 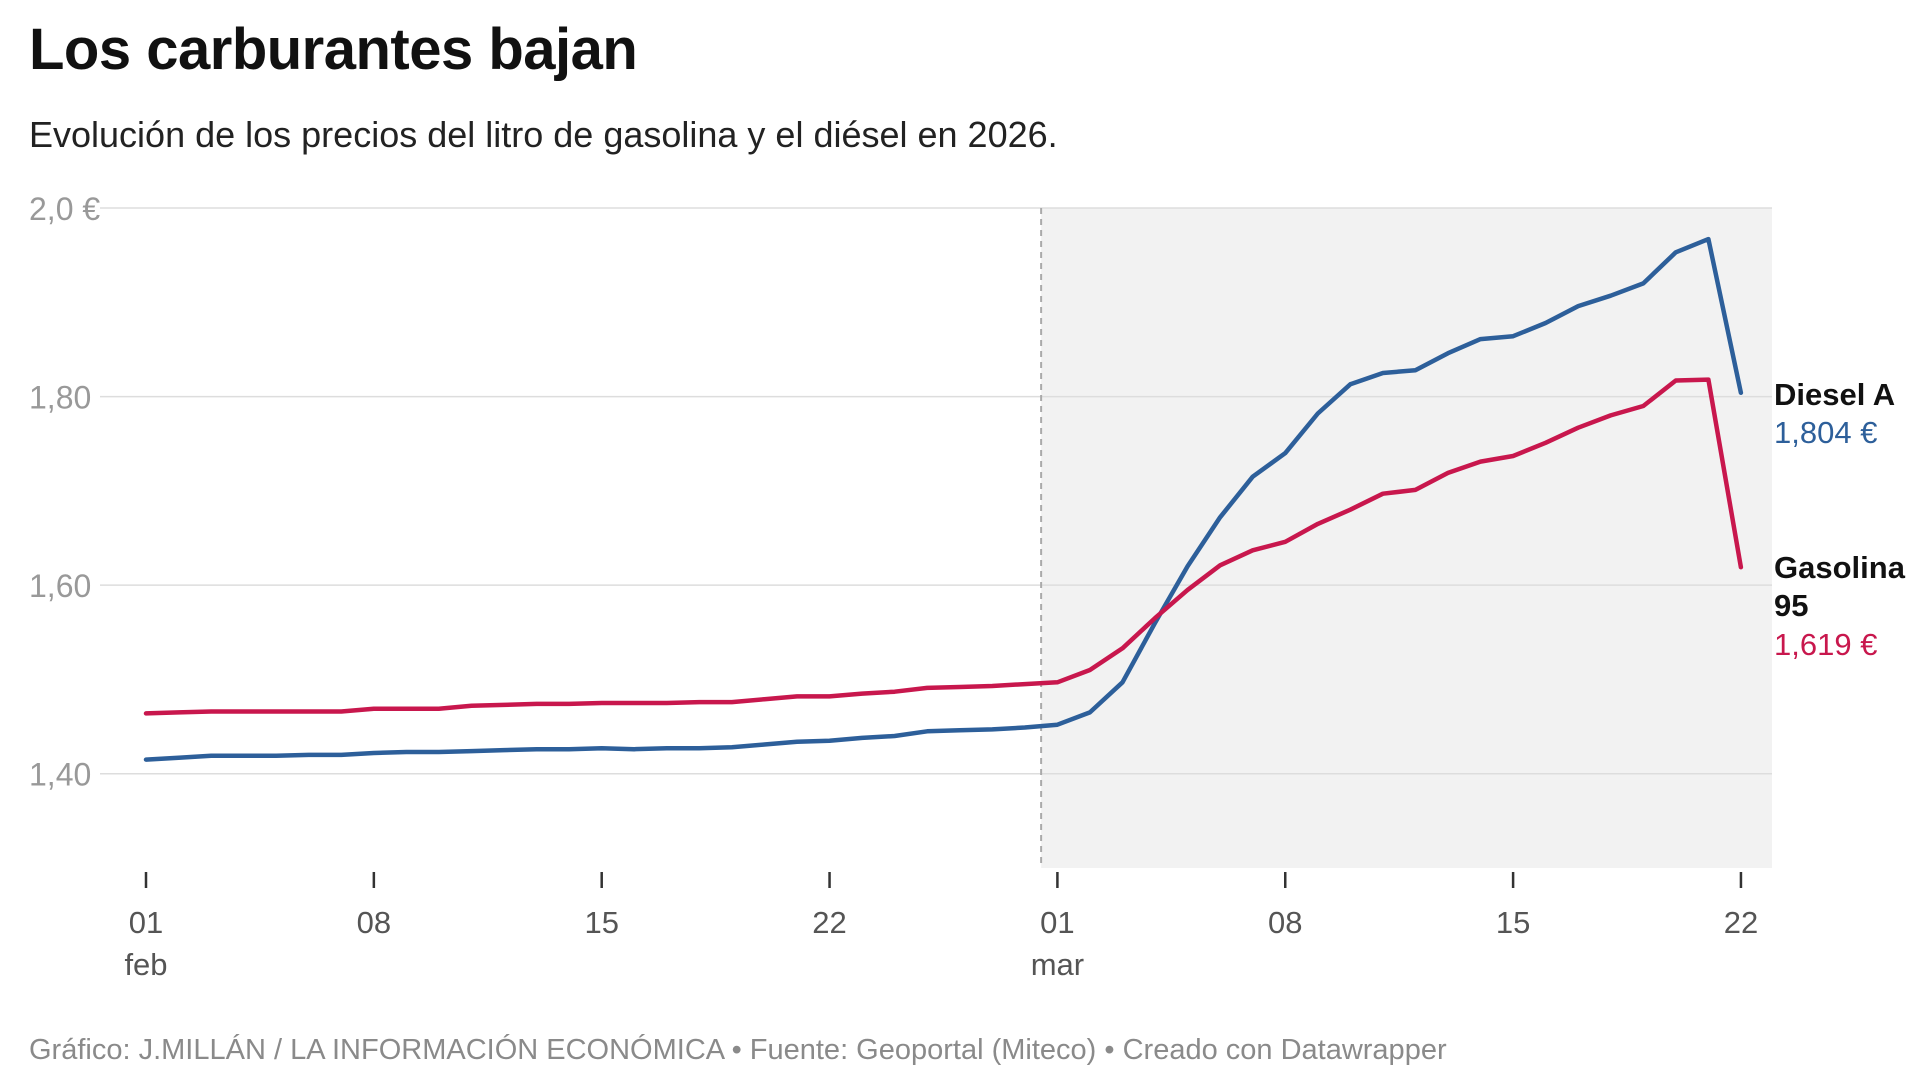 What do you see at coordinates (1057, 964) in the screenshot?
I see `x-tick-sublabel: mar` at bounding box center [1057, 964].